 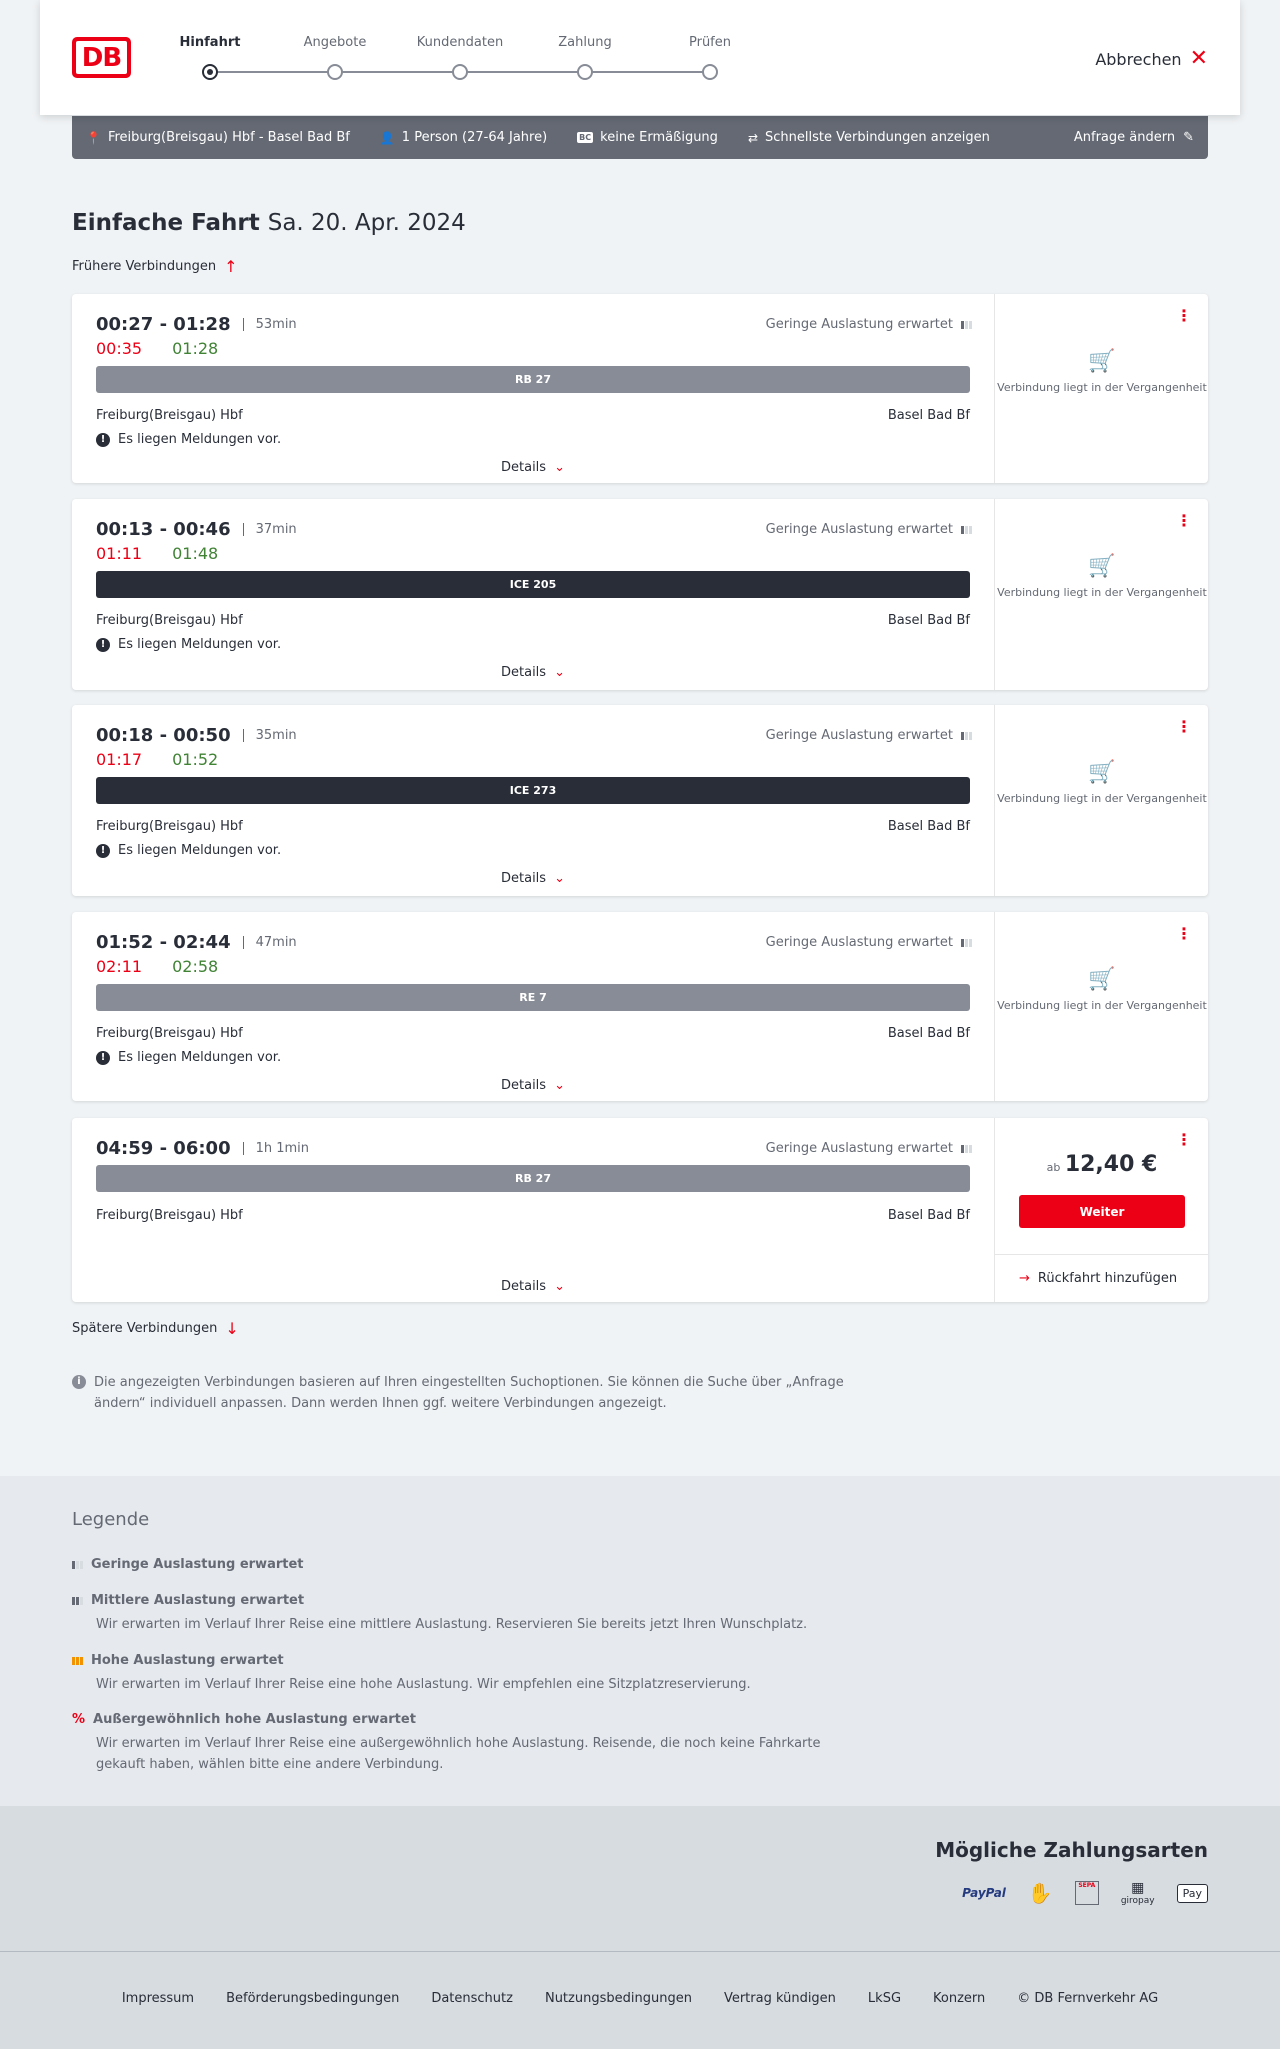 I want to click on footer-link: © DB Fernverkehr AG, so click(x=1088, y=1998).